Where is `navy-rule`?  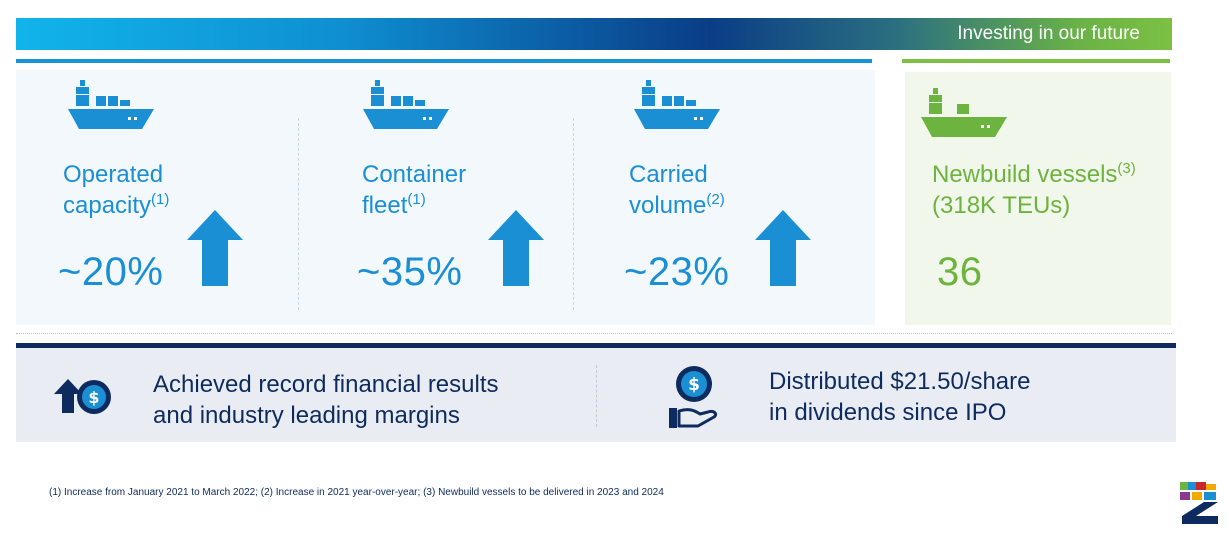
navy-rule is located at coordinates (596, 345).